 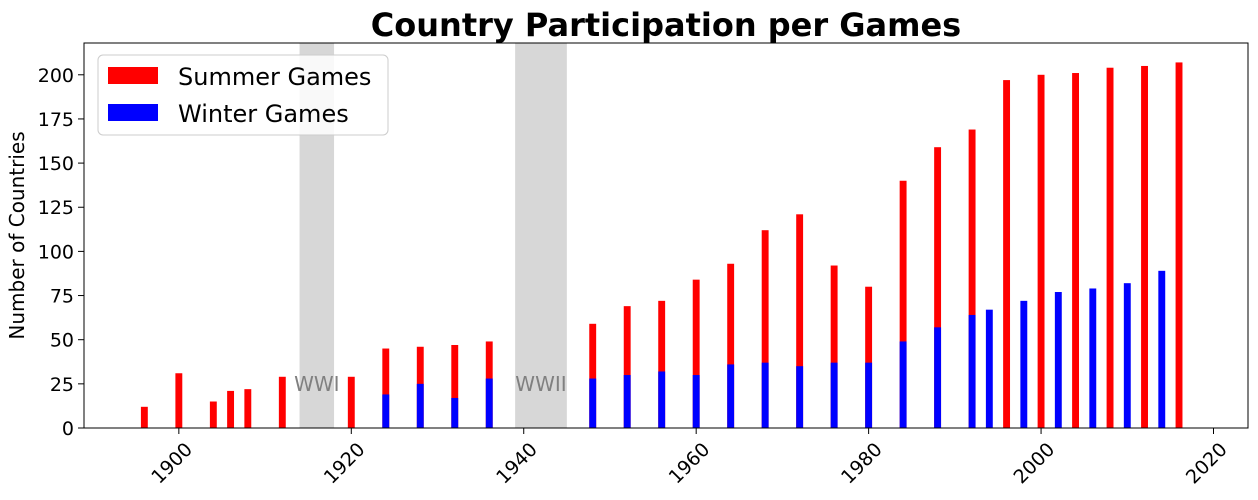 What do you see at coordinates (517, 464) in the screenshot?
I see `x-tick-label: 1940` at bounding box center [517, 464].